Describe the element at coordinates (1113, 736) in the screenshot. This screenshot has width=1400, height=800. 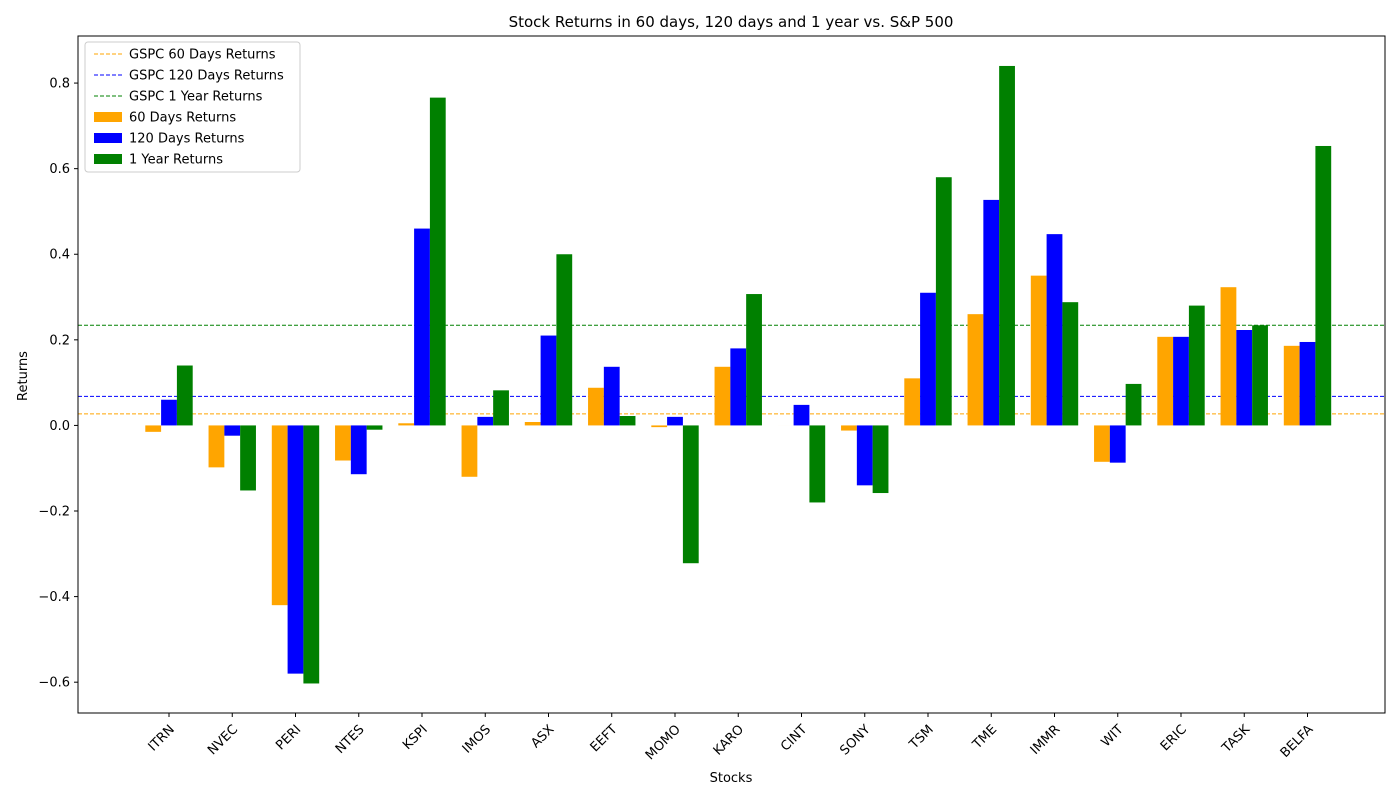
I see `x-tick-label-wit: WIT` at that location.